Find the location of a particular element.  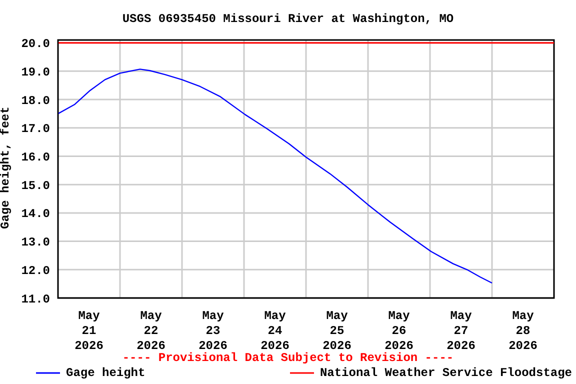

x-tick-label: May 24 2026 is located at coordinates (275, 331).